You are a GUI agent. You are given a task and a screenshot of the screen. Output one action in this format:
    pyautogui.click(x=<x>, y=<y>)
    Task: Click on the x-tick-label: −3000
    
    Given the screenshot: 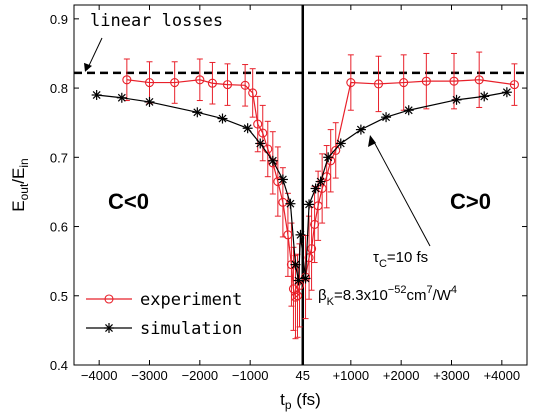 What is the action you would take?
    pyautogui.click(x=149, y=375)
    